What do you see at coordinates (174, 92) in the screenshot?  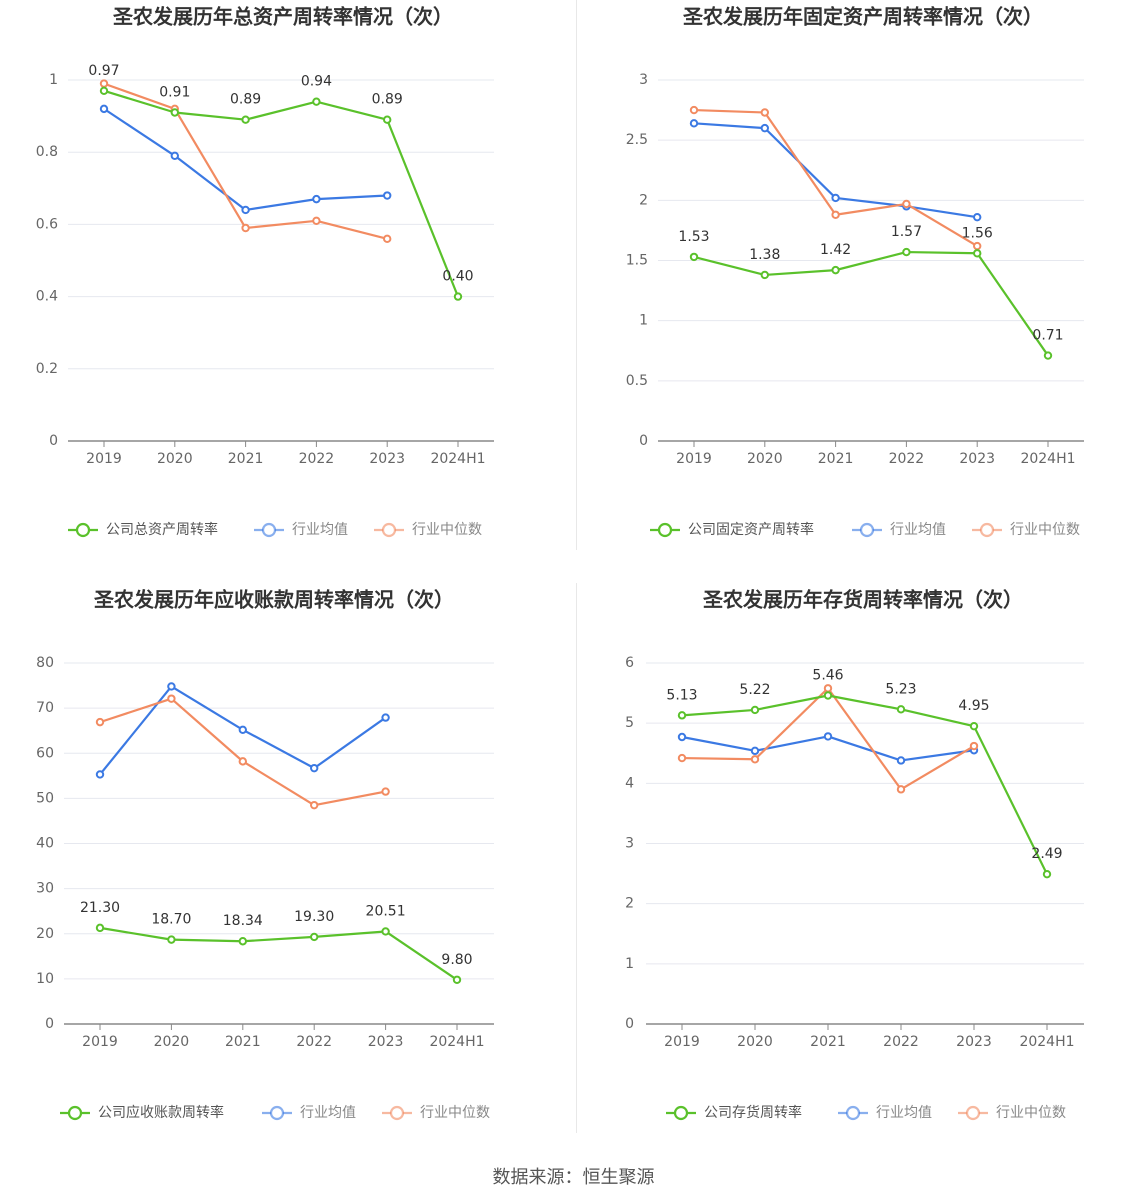 I see `data-label: 0.91` at bounding box center [174, 92].